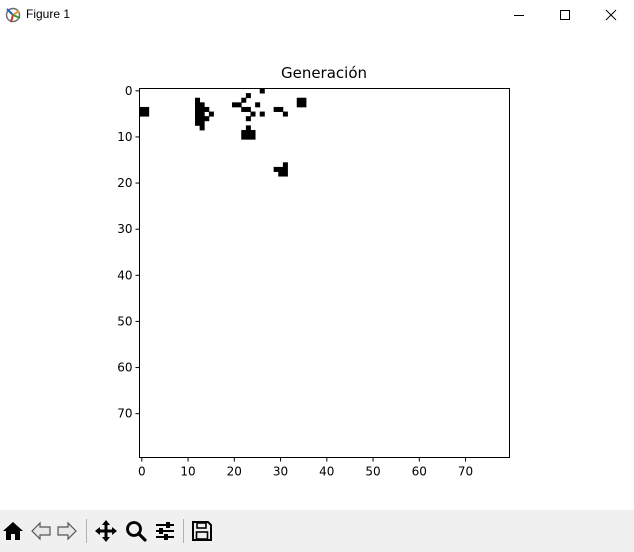 The height and width of the screenshot is (552, 634). What do you see at coordinates (305, 468) in the screenshot?
I see `x-axis-ticks: 0 10 20 30 40 50 60 70` at bounding box center [305, 468].